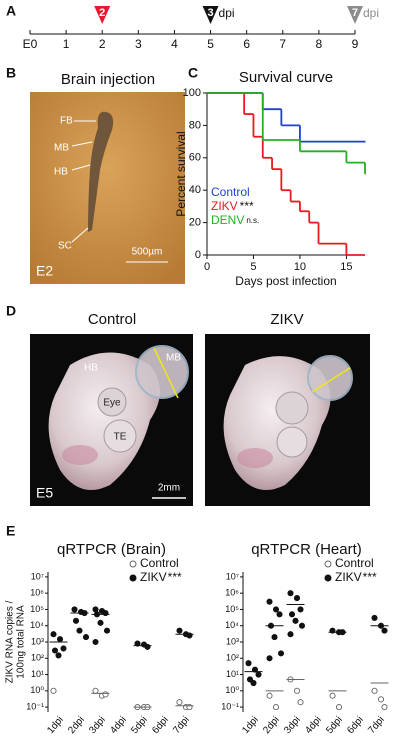 This screenshot has height=738, width=400. Describe the element at coordinates (355, 44) in the screenshot. I see `timeline-label: 9` at that location.